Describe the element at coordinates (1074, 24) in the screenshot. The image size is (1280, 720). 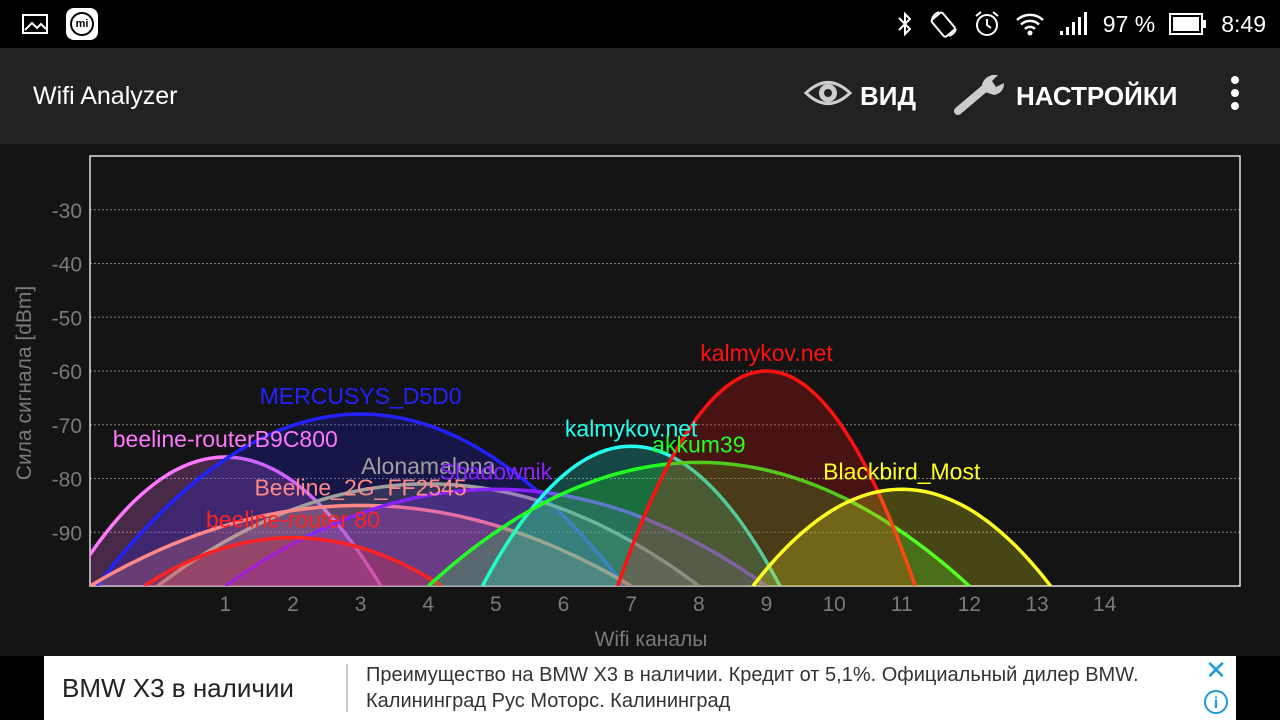
I see `signal-icon` at that location.